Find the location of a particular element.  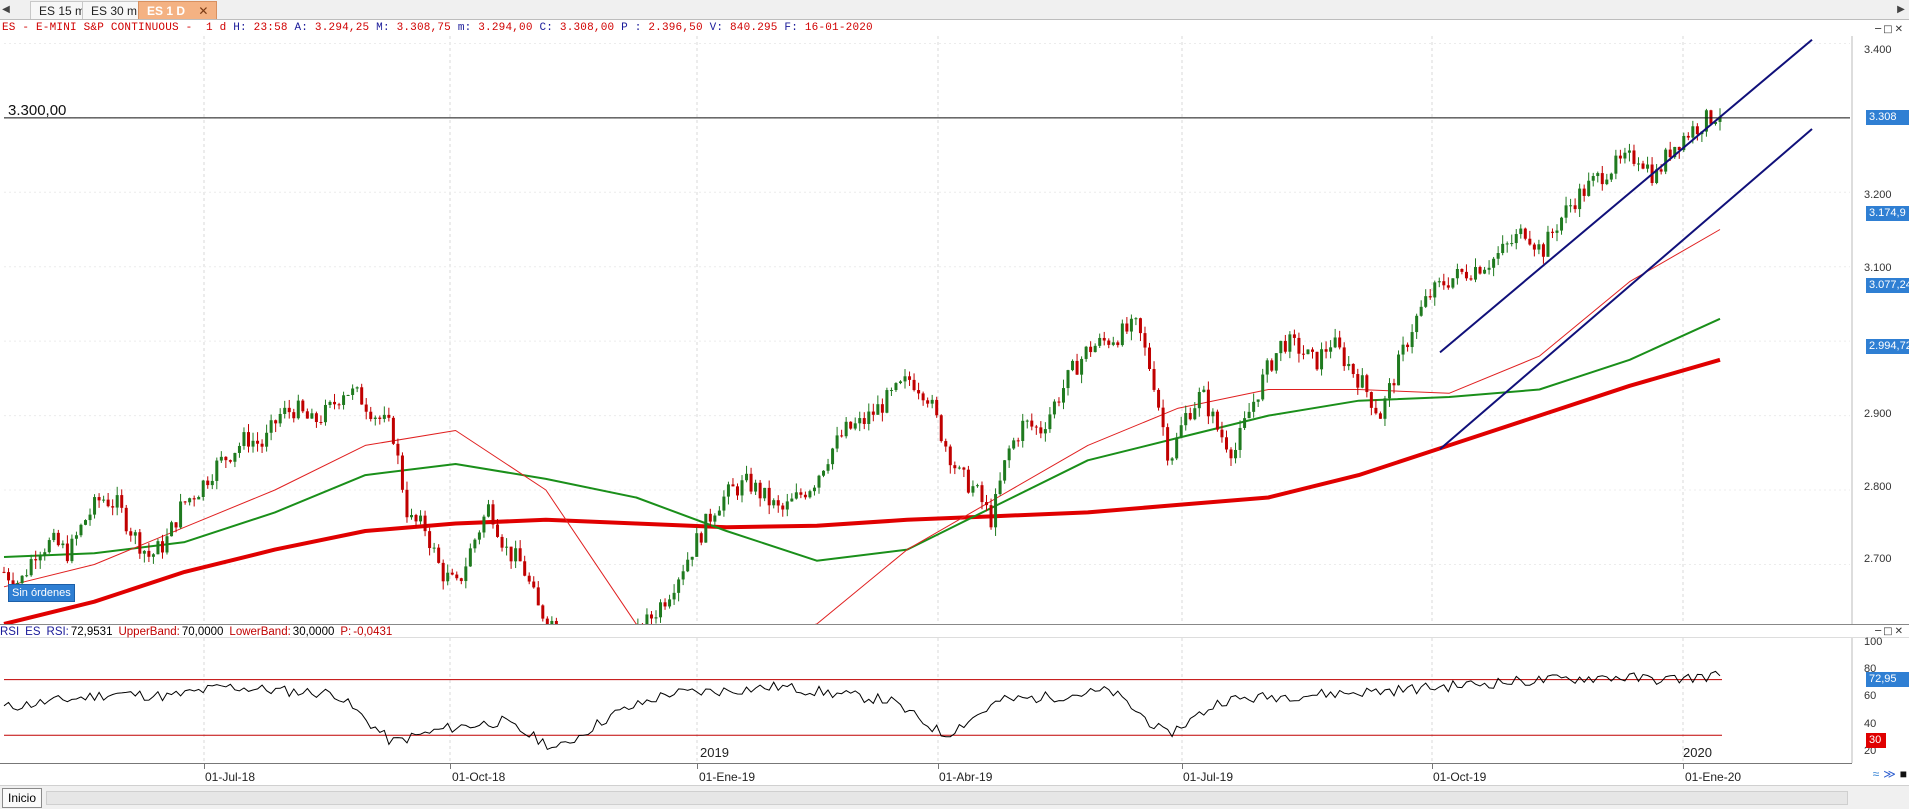

channel-upper-line is located at coordinates (1626, 196).